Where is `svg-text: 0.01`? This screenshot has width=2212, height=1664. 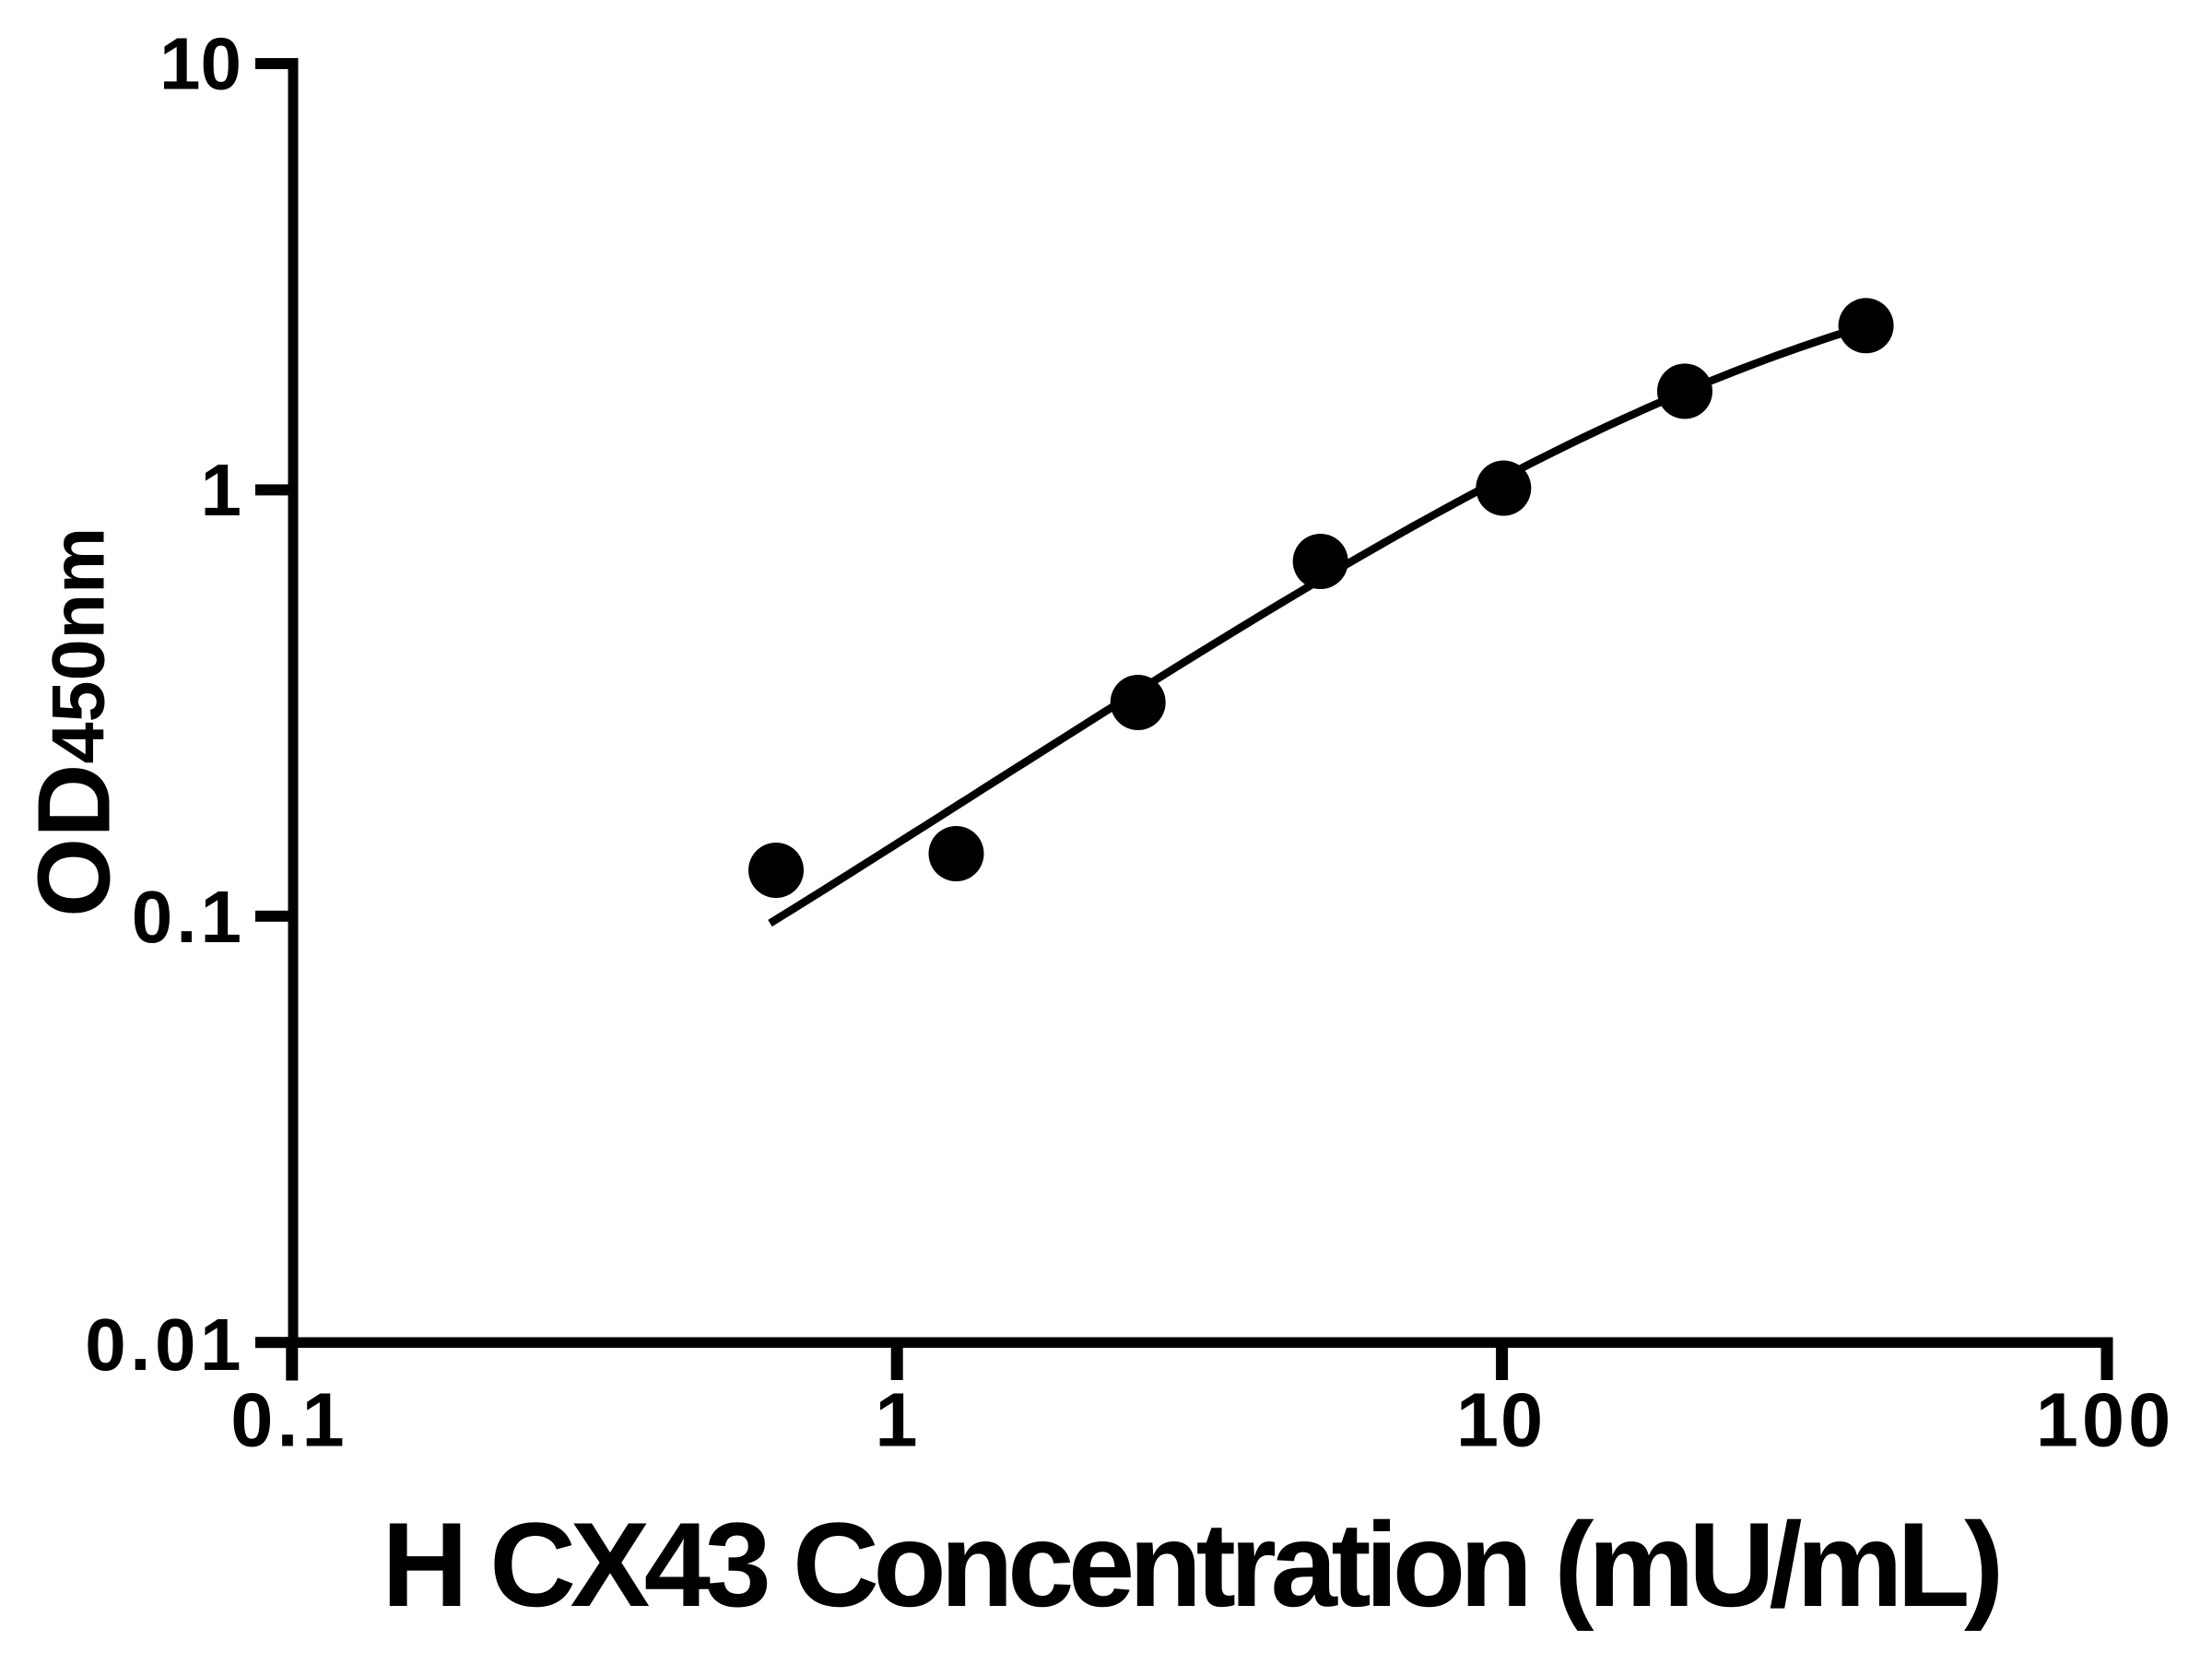
svg-text: 0.01 is located at coordinates (165, 1345).